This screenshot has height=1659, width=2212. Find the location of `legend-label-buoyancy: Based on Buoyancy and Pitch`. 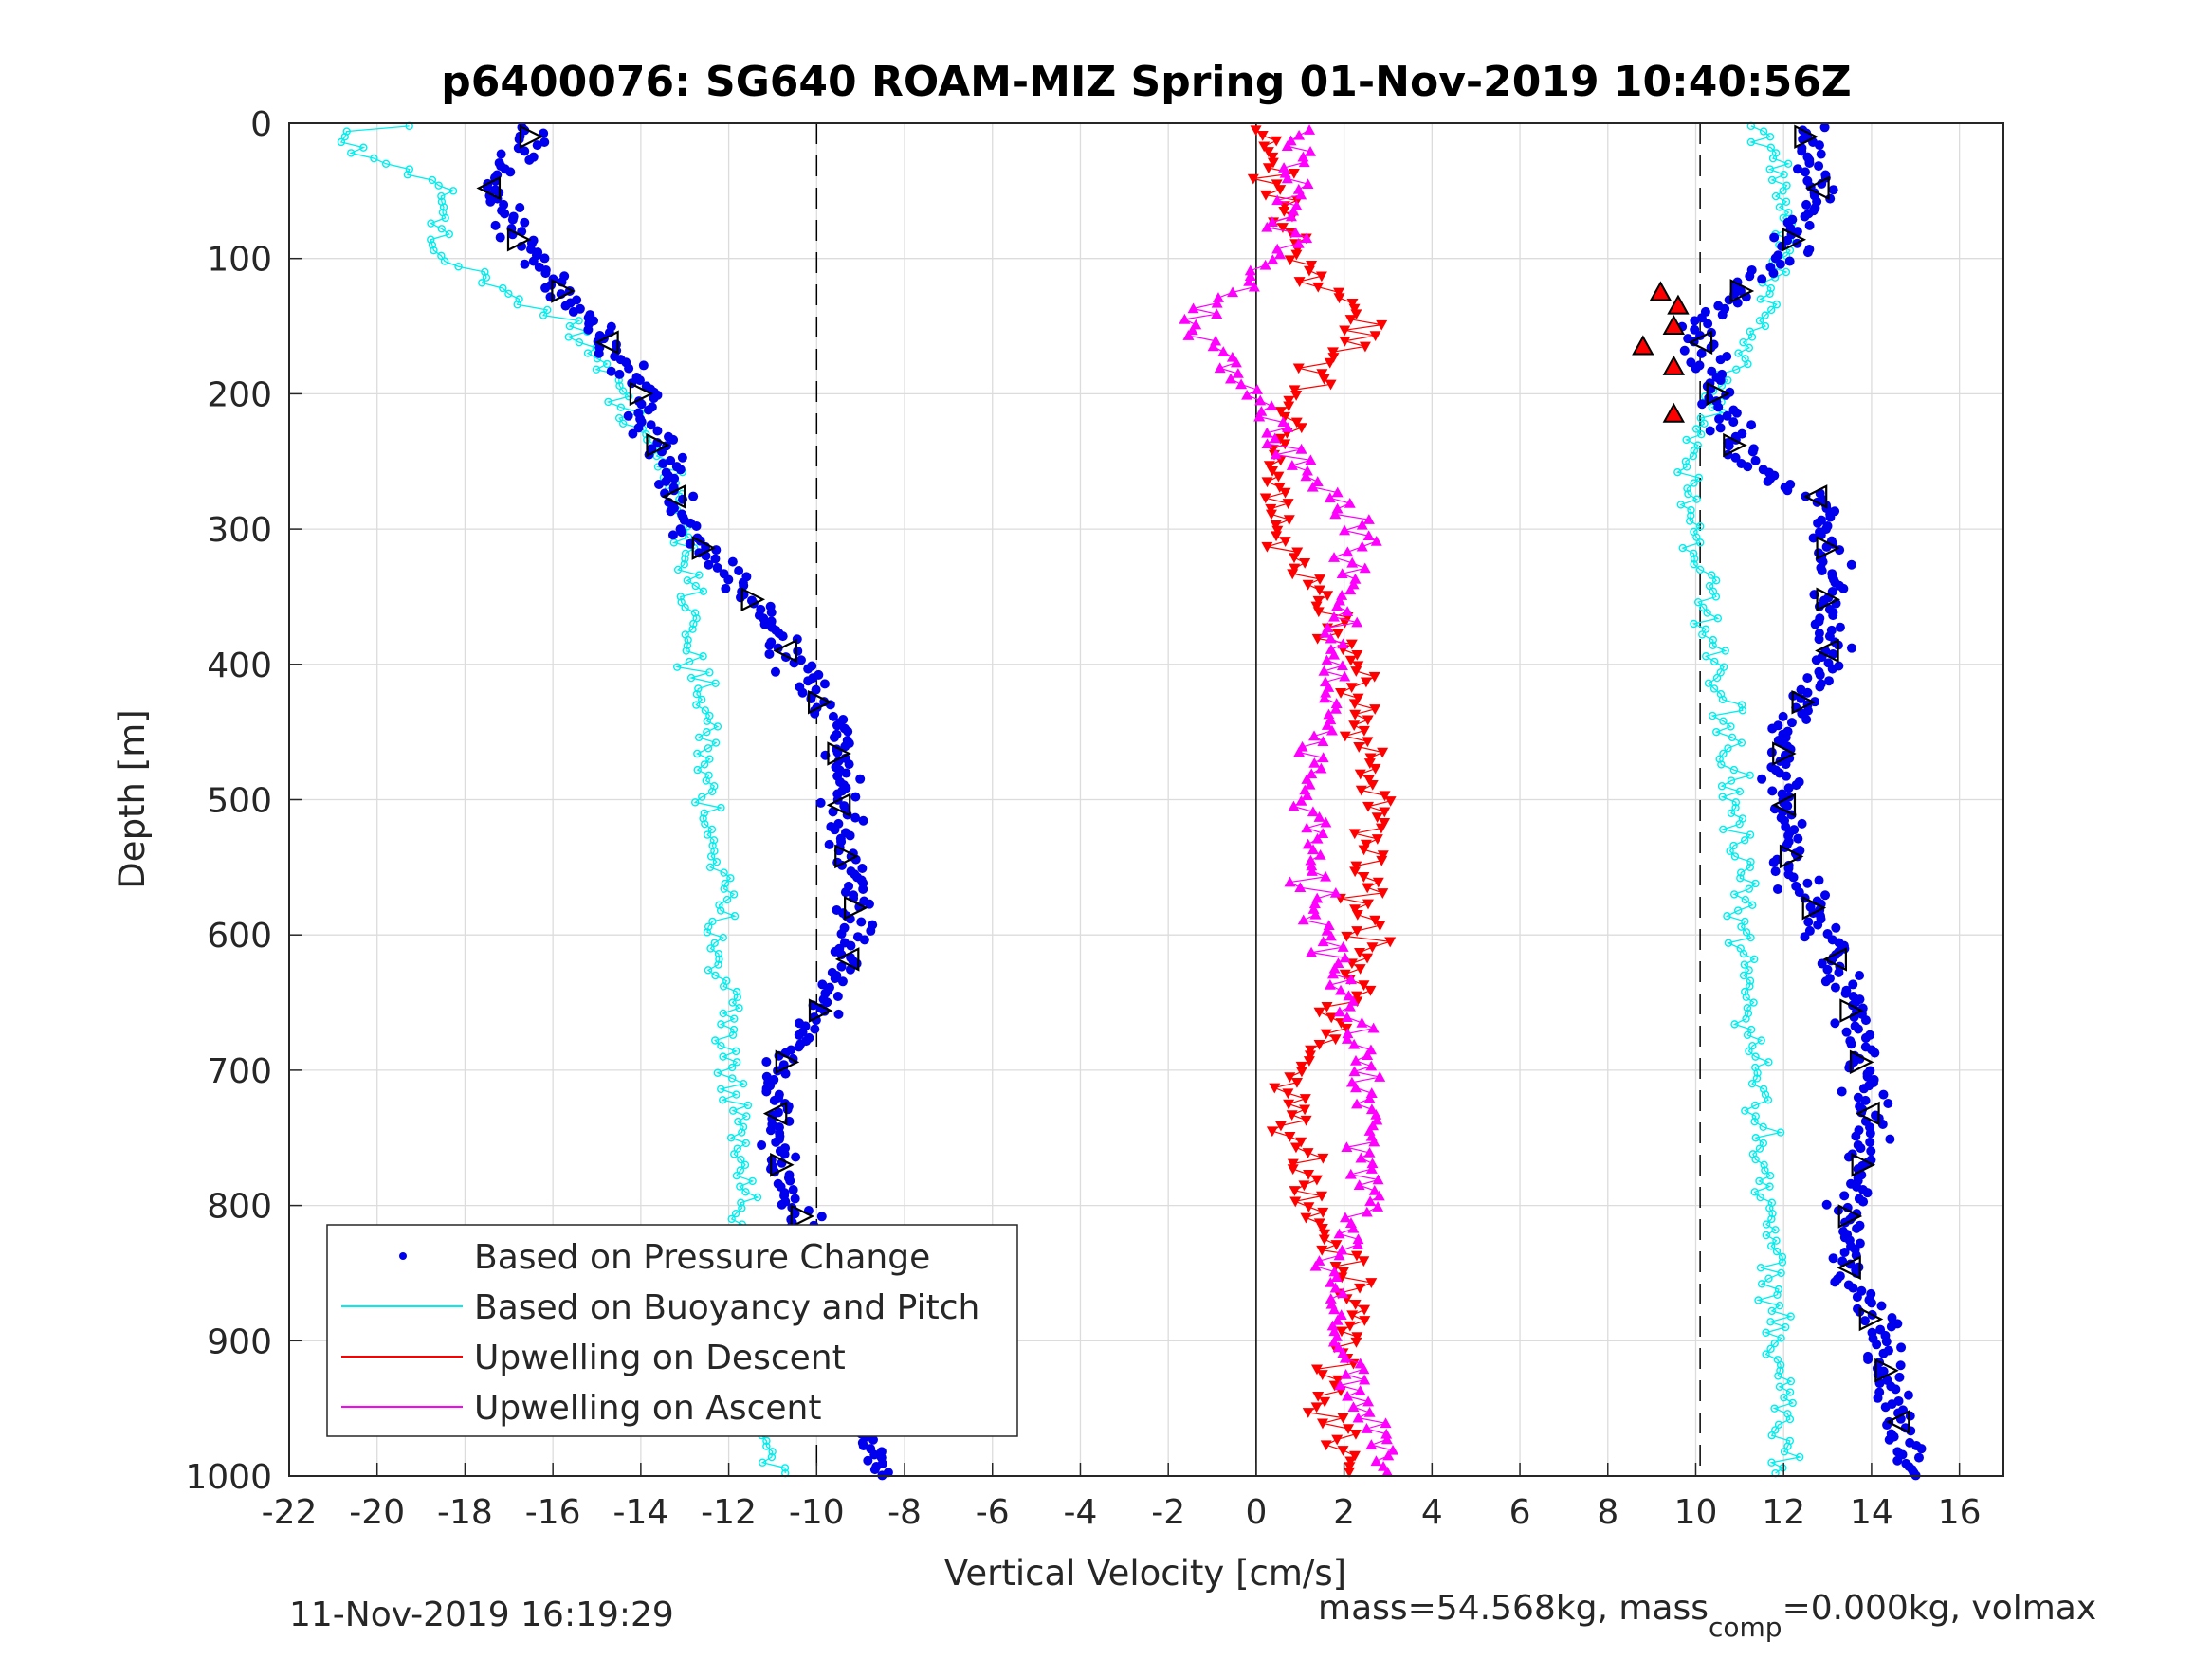

legend-label-buoyancy: Based on Buoyancy and Pitch is located at coordinates (726, 1307).